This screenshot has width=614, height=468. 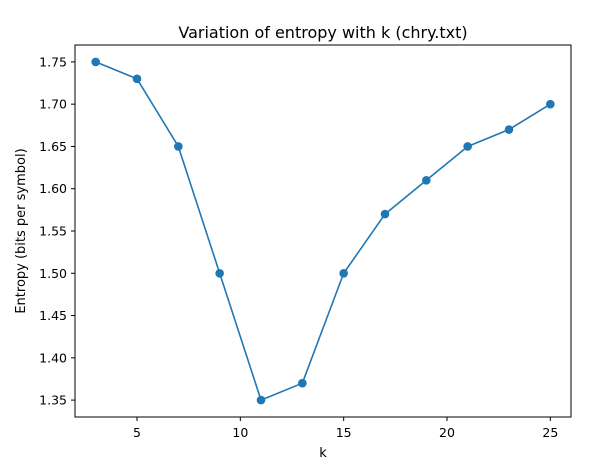 I want to click on x-axis: 5 10 15 20 25, so click(x=345, y=428).